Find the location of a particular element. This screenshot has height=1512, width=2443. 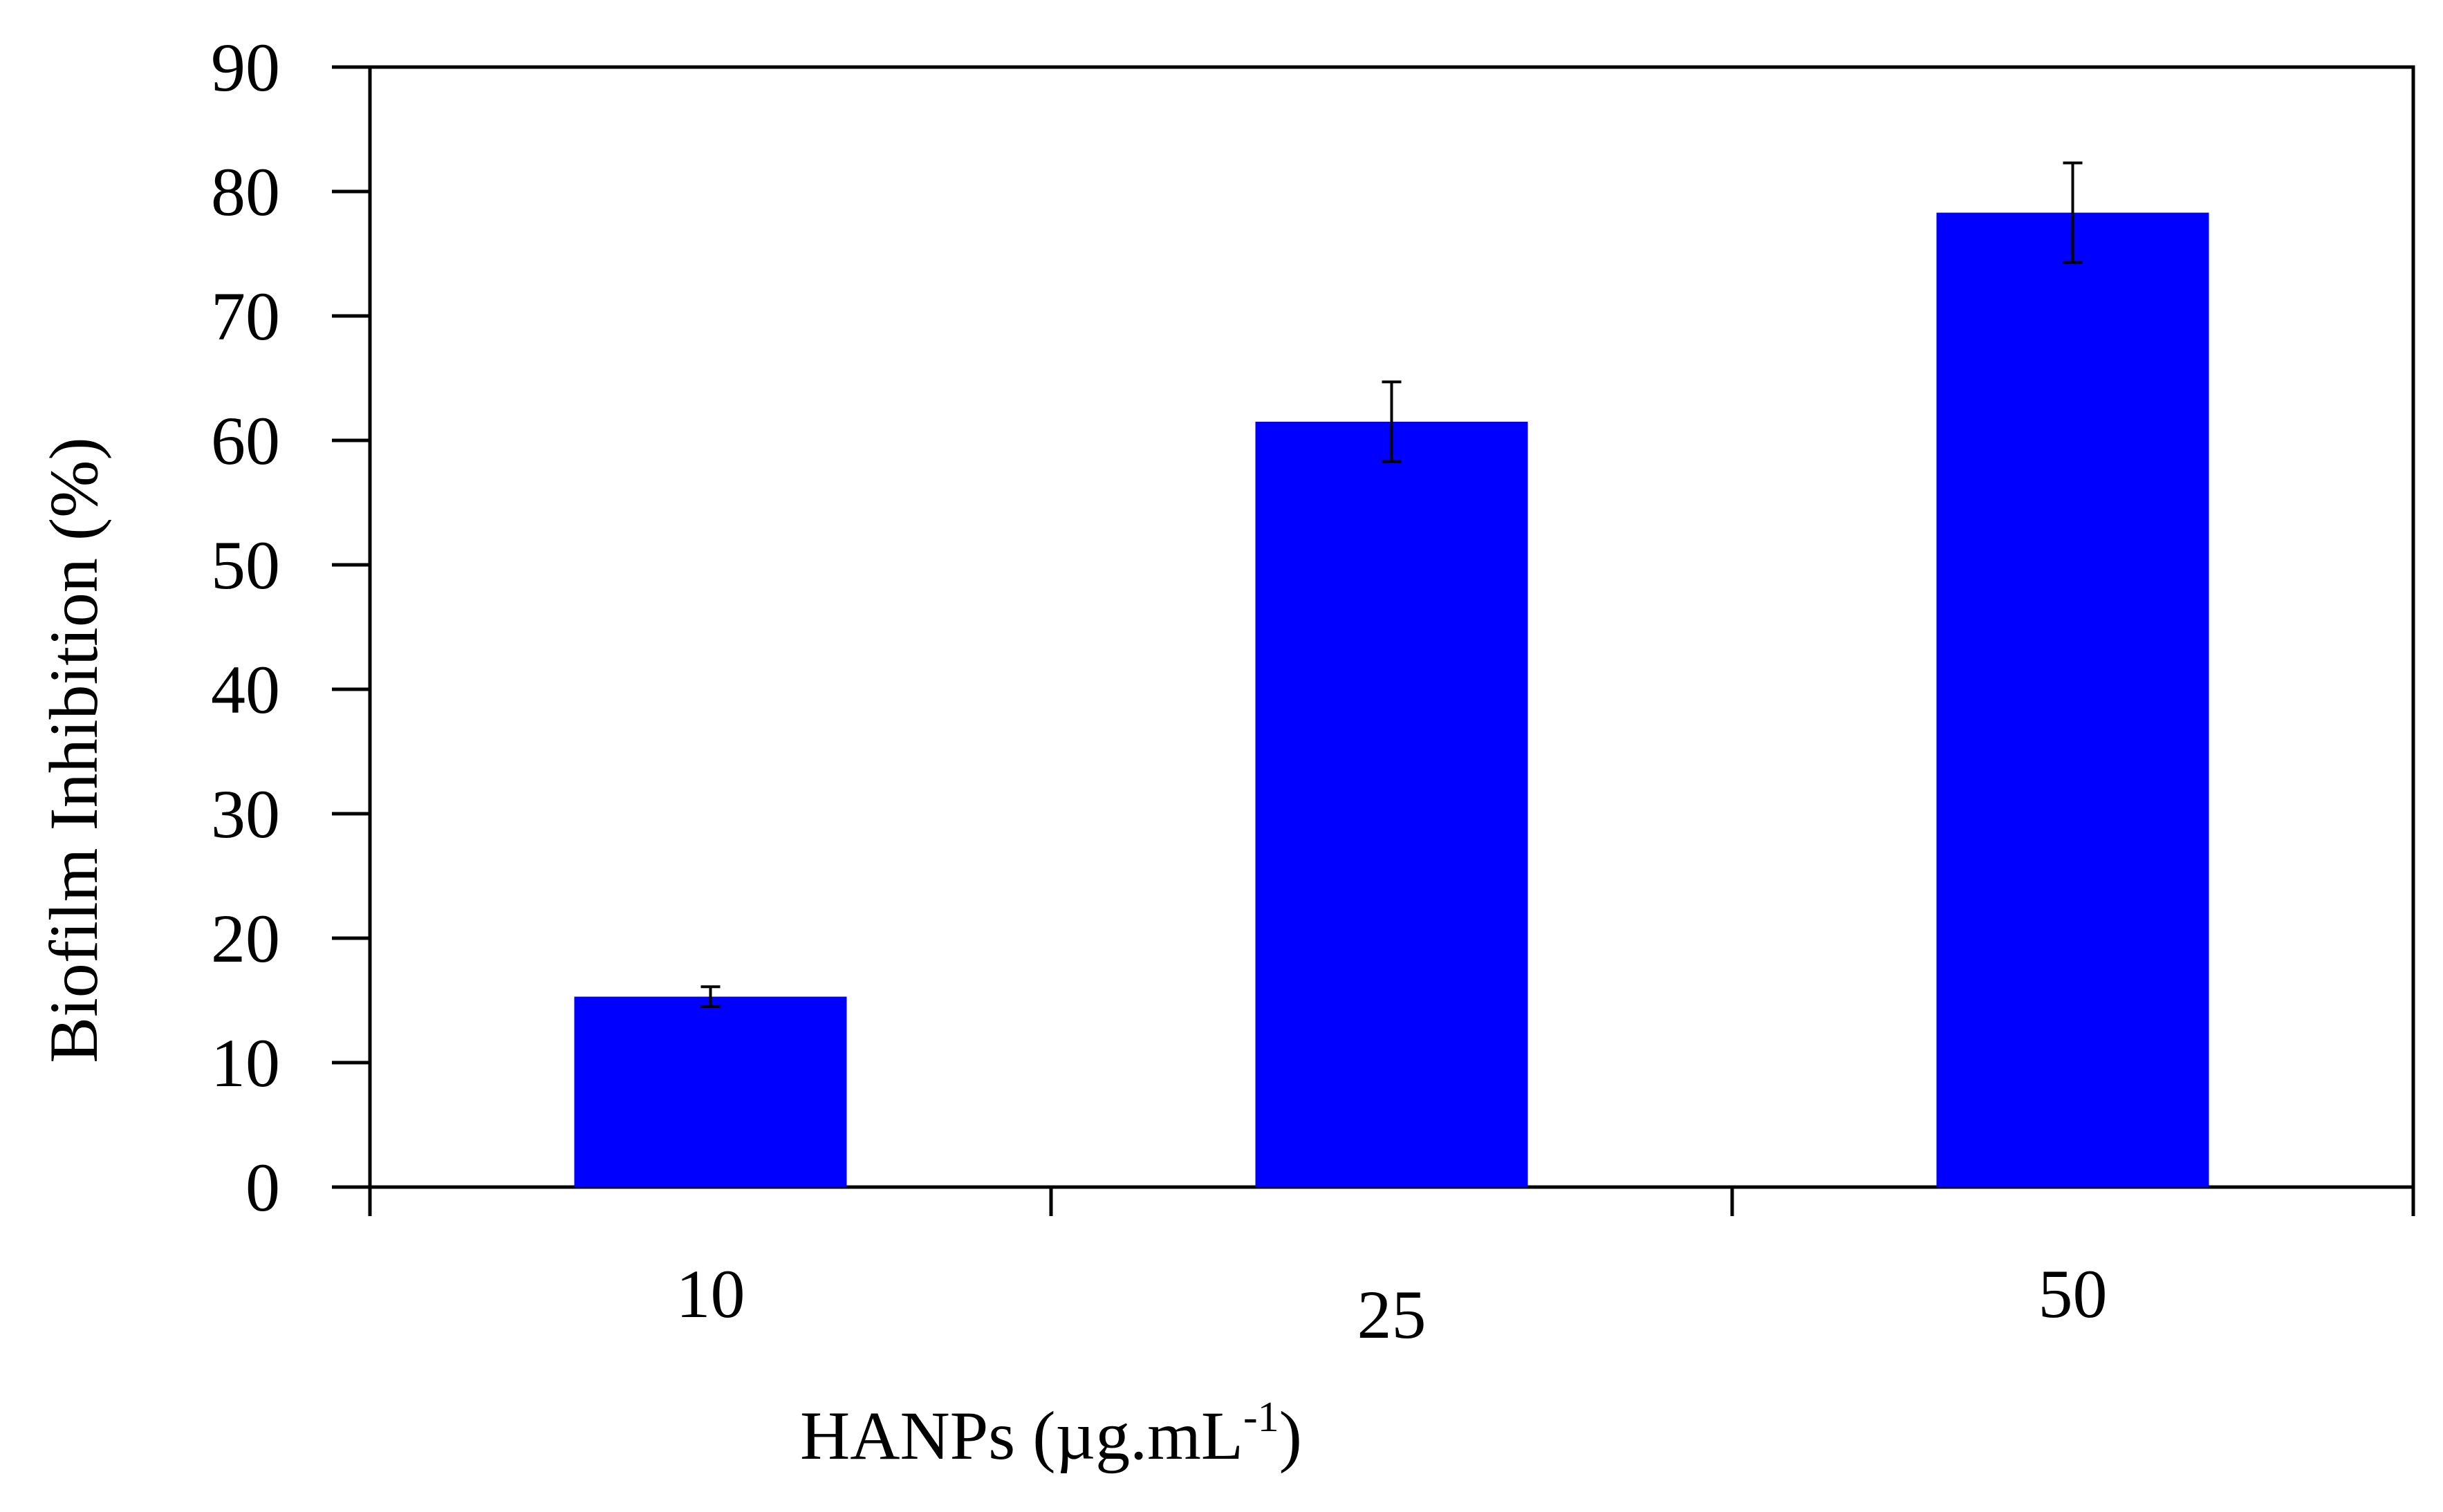

x-tick-label: 25 is located at coordinates (1392, 1314).